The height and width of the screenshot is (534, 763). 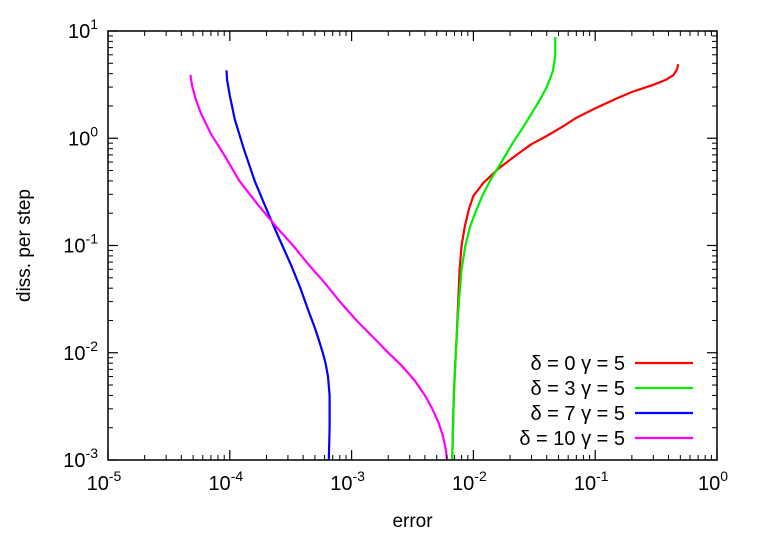 What do you see at coordinates (347, 481) in the screenshot?
I see `x-tick-label: 10⁻³` at bounding box center [347, 481].